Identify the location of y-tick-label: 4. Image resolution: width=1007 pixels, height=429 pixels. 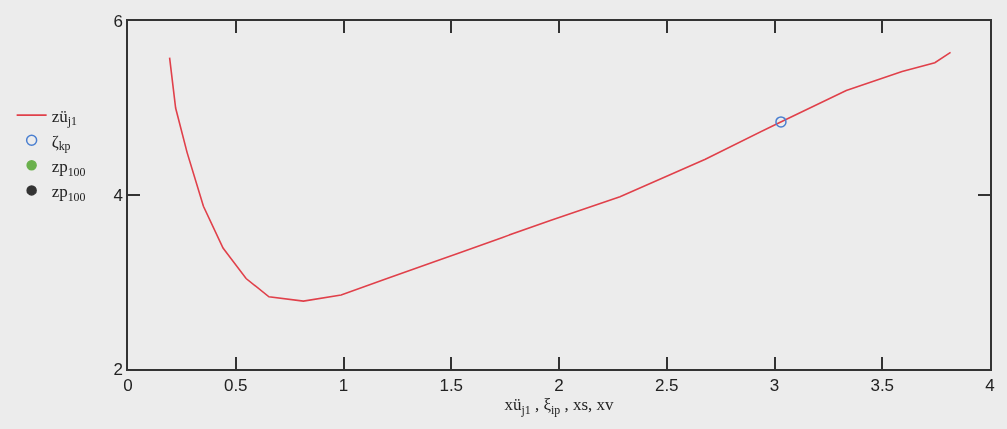
(118, 195).